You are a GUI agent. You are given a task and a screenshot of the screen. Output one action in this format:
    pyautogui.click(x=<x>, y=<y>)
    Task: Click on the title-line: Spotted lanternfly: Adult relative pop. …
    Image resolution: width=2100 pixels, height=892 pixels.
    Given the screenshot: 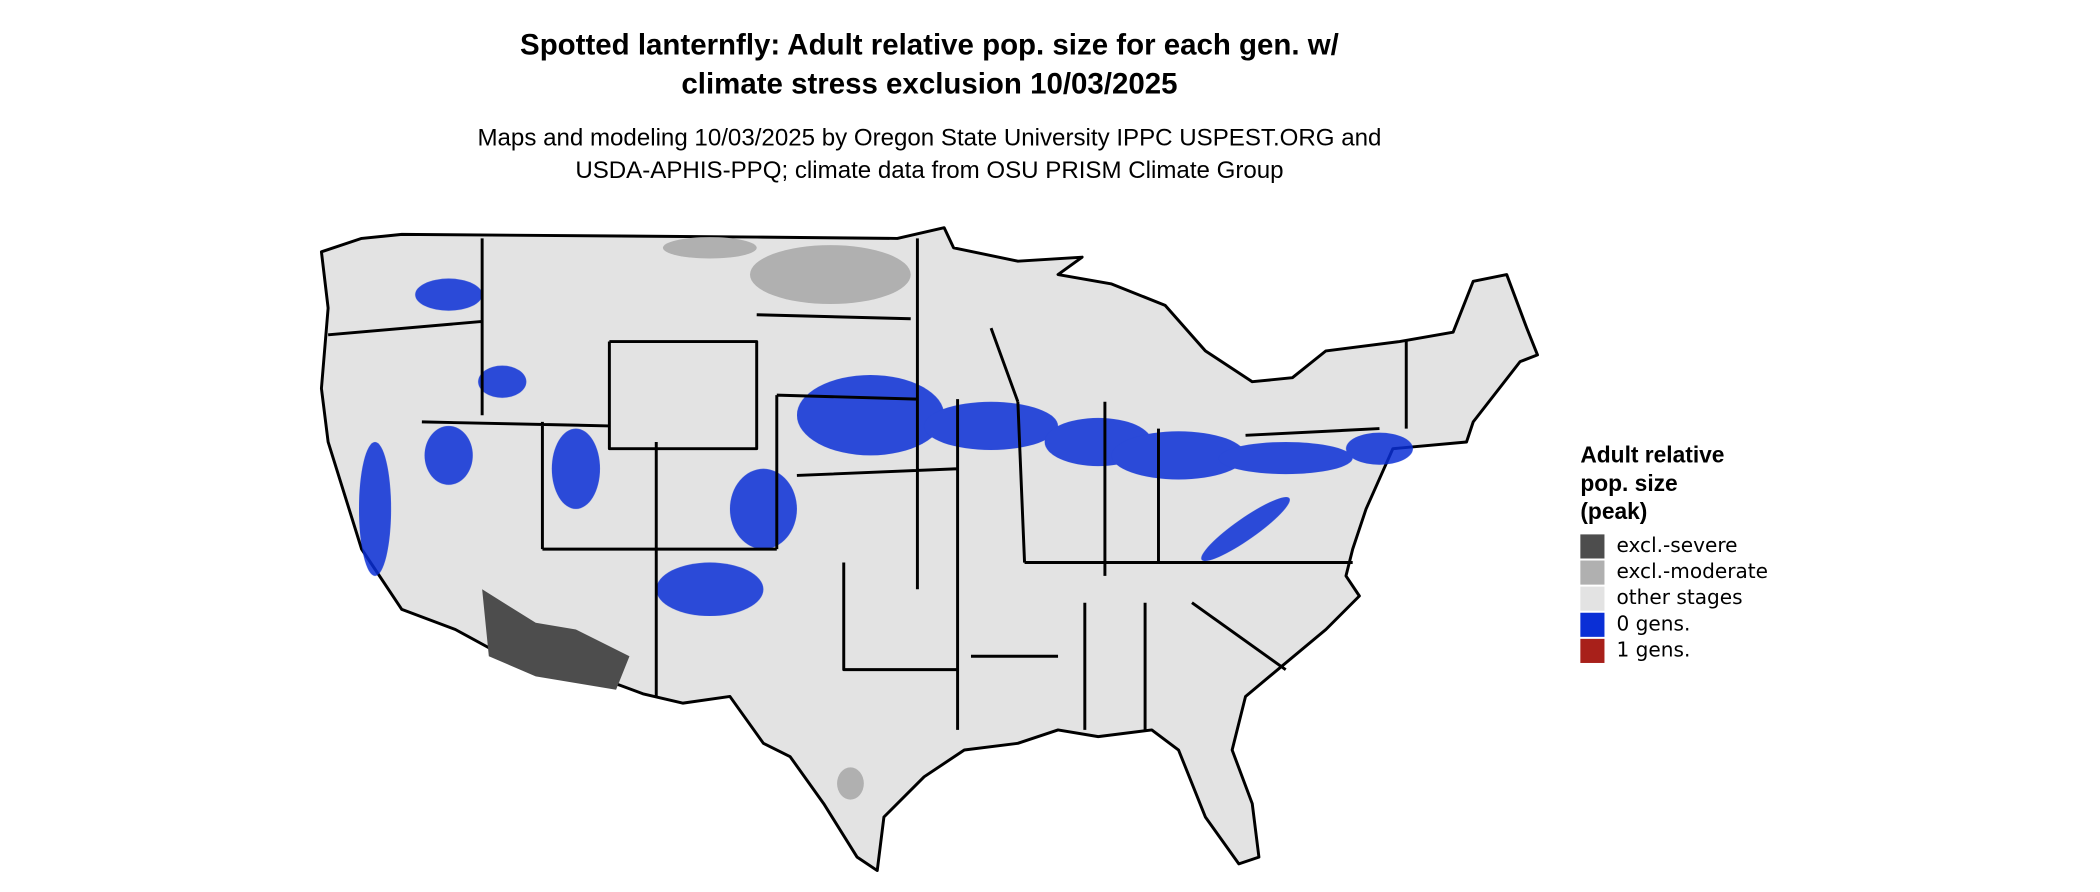 What is the action you would take?
    pyautogui.click(x=929, y=45)
    